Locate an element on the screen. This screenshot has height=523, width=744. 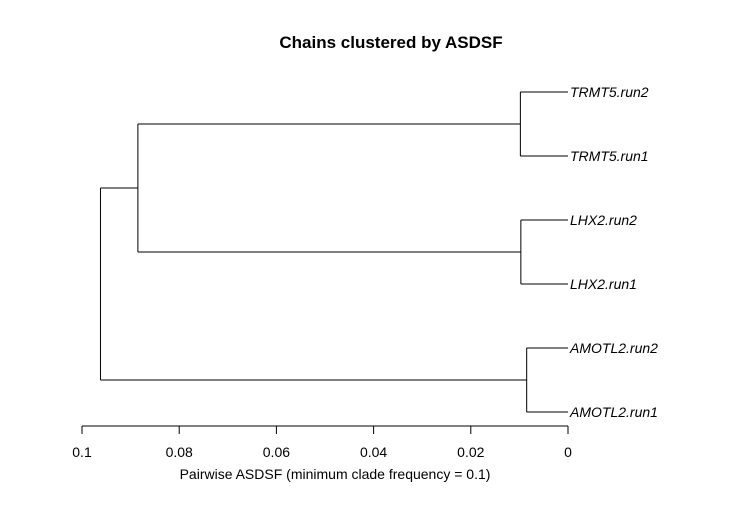
leaf-label: TRMT5.run2 is located at coordinates (609, 92).